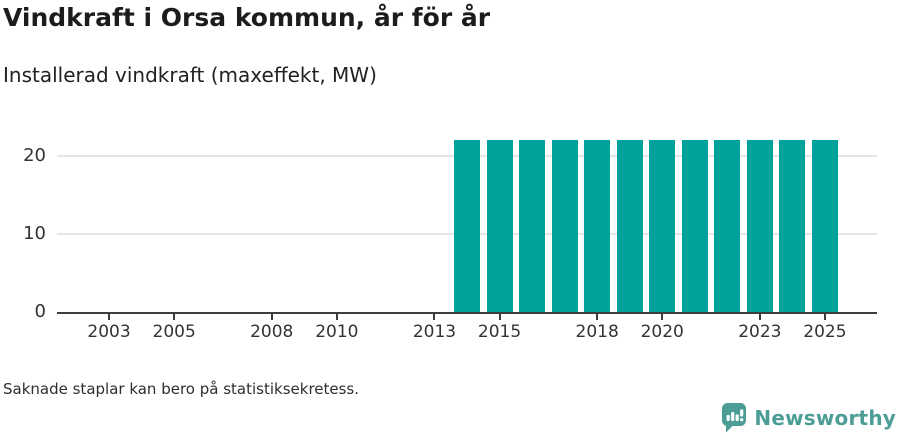 Image resolution: width=900 pixels, height=439 pixels. Describe the element at coordinates (34, 155) in the screenshot. I see `y-tick-label: 20` at that location.